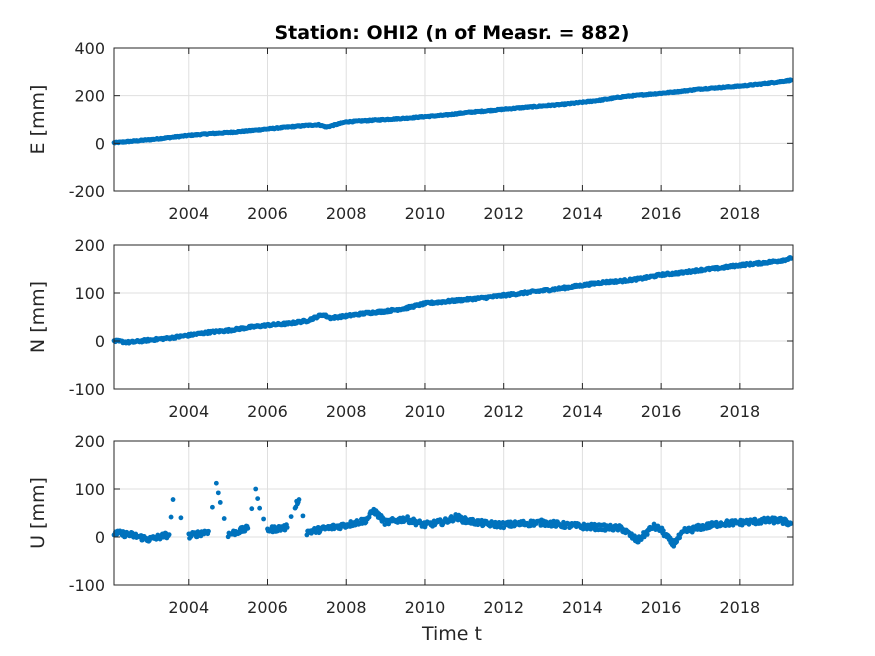 The height and width of the screenshot is (656, 875). I want to click on x-tick-label-N-2010: 2010, so click(425, 411).